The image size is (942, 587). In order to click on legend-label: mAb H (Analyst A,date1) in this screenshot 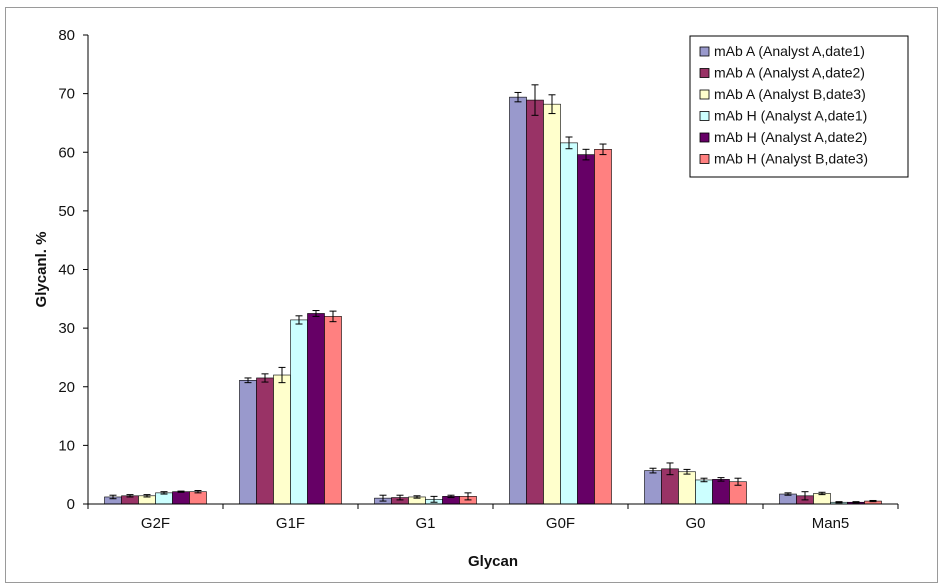, I will do `click(790, 116)`.